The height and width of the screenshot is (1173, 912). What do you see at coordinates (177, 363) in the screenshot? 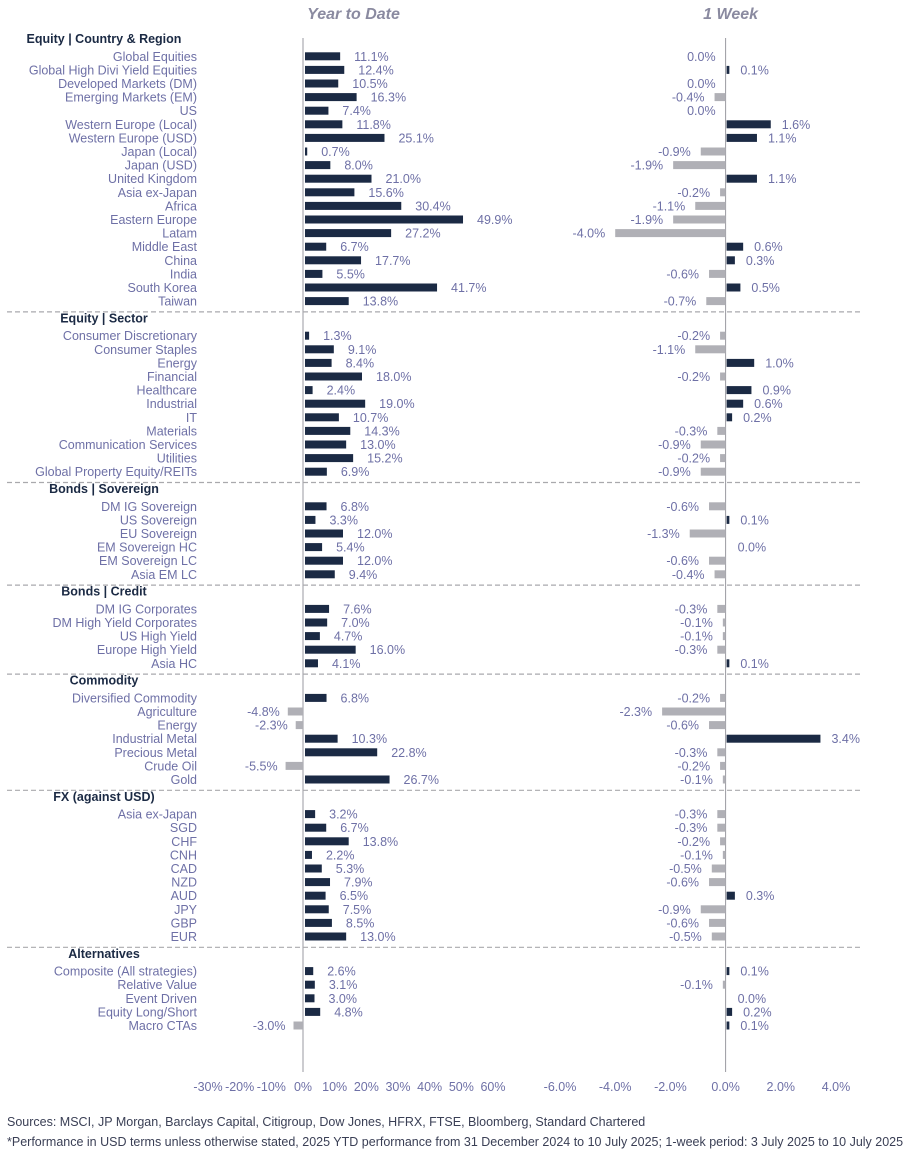
I see `row-label: Energy` at bounding box center [177, 363].